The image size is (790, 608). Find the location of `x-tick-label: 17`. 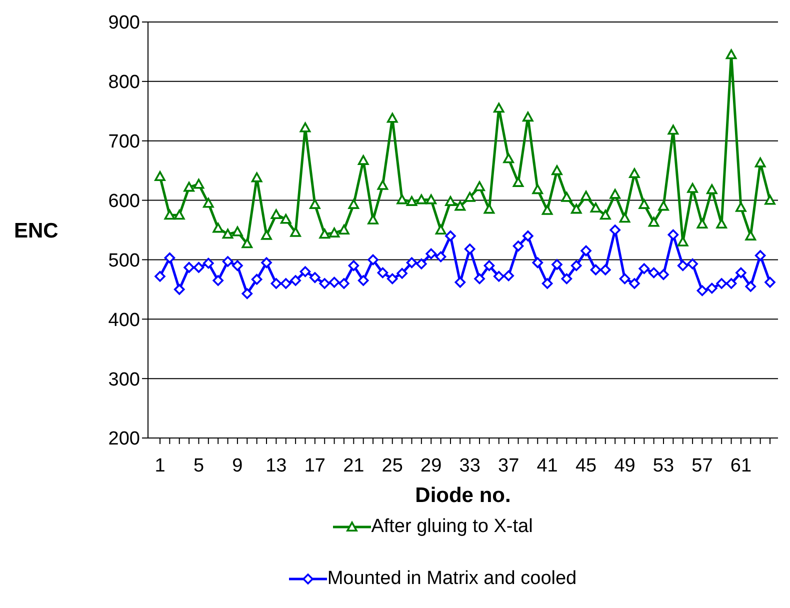

x-tick-label: 17 is located at coordinates (315, 465).